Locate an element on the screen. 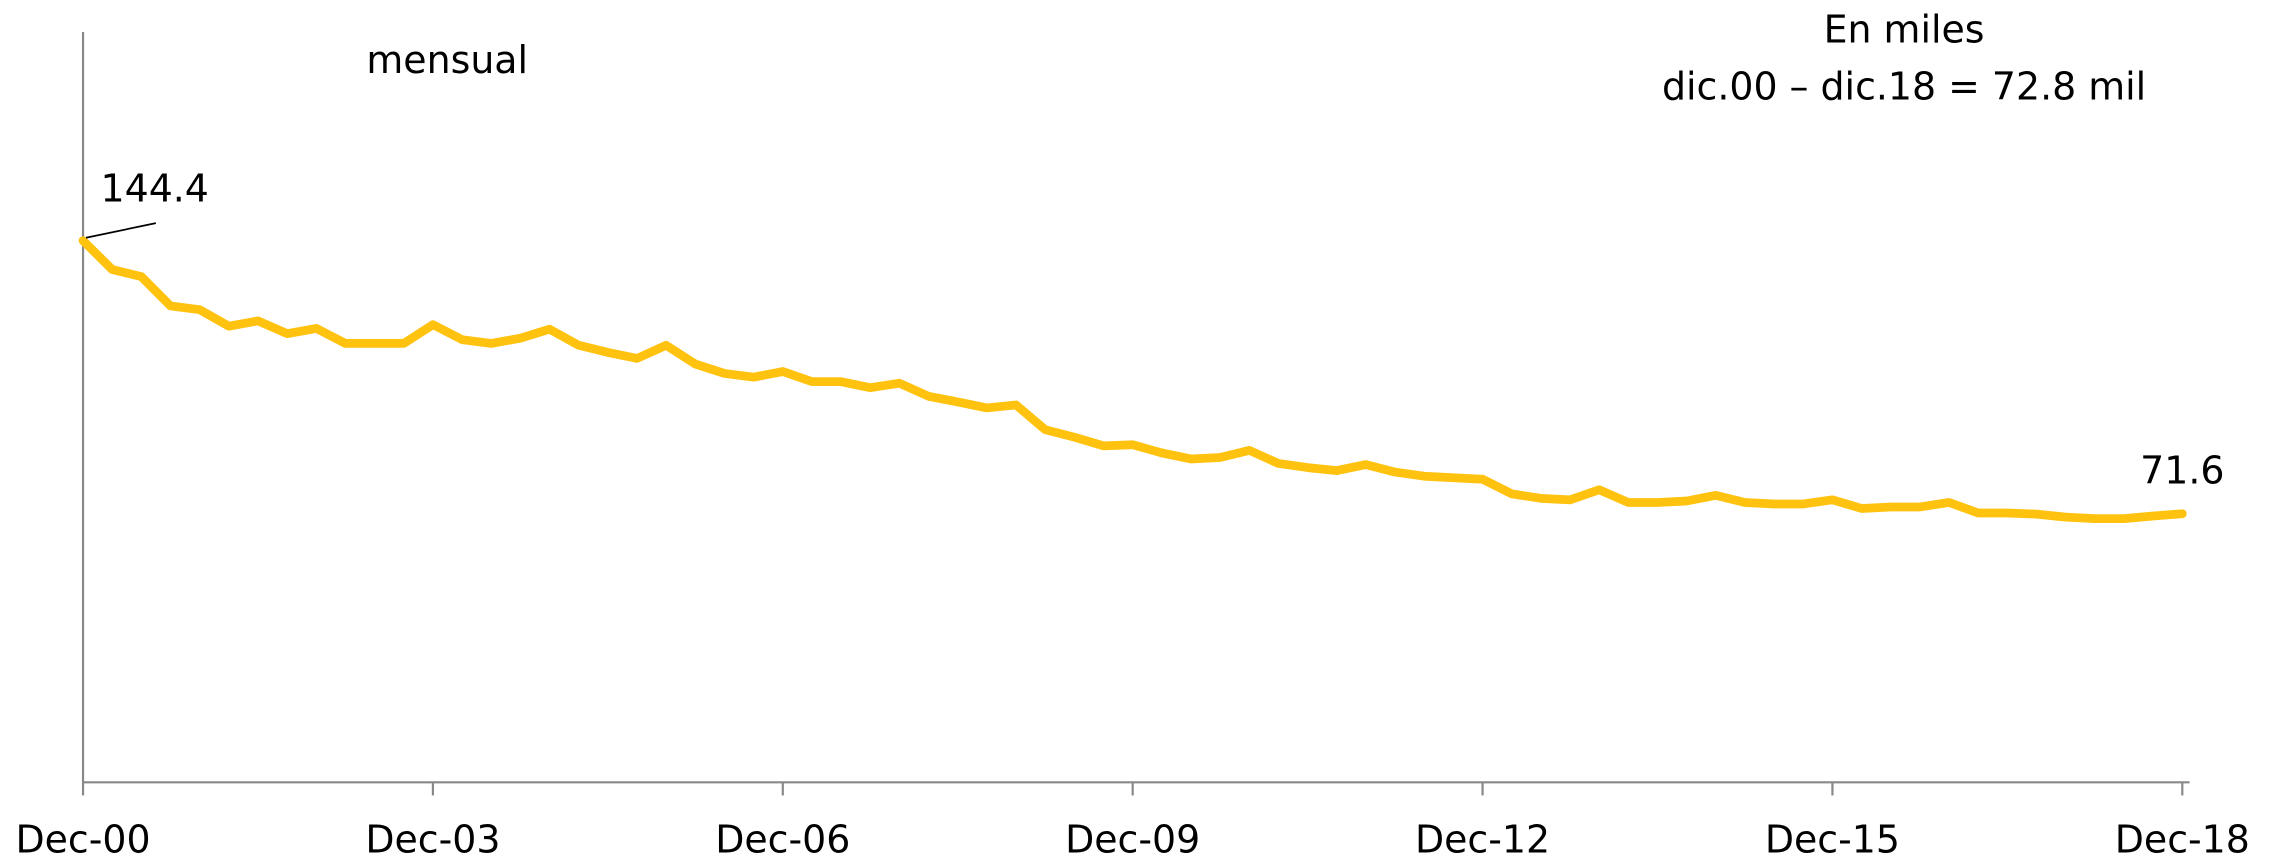  data-label: 71.6 is located at coordinates (2182, 470).